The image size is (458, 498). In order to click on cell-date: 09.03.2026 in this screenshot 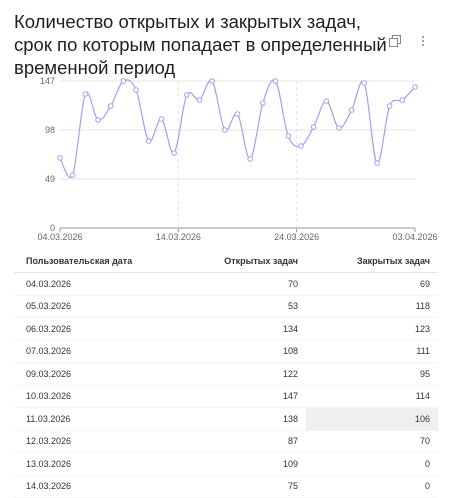, I will do `click(94, 374)`.